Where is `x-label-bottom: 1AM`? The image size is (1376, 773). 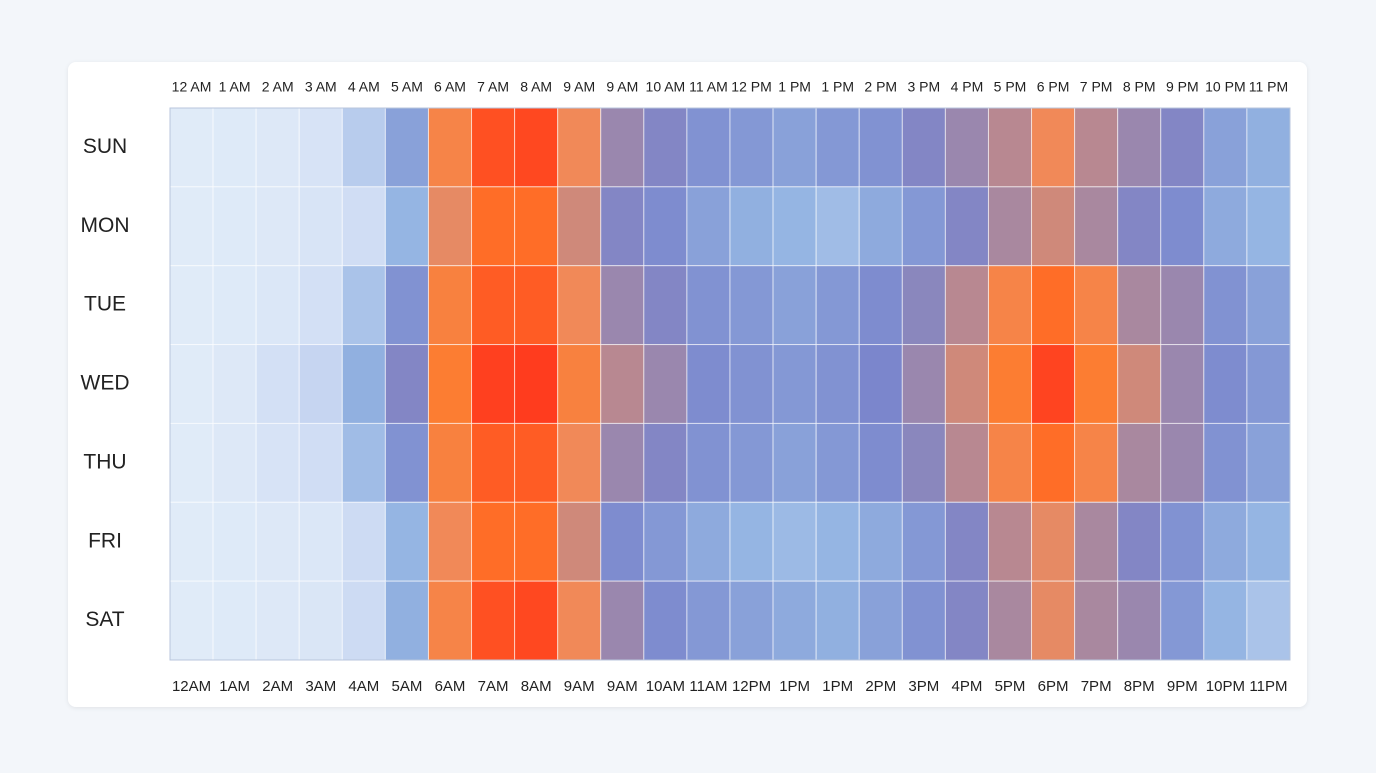 x-label-bottom: 1AM is located at coordinates (234, 686).